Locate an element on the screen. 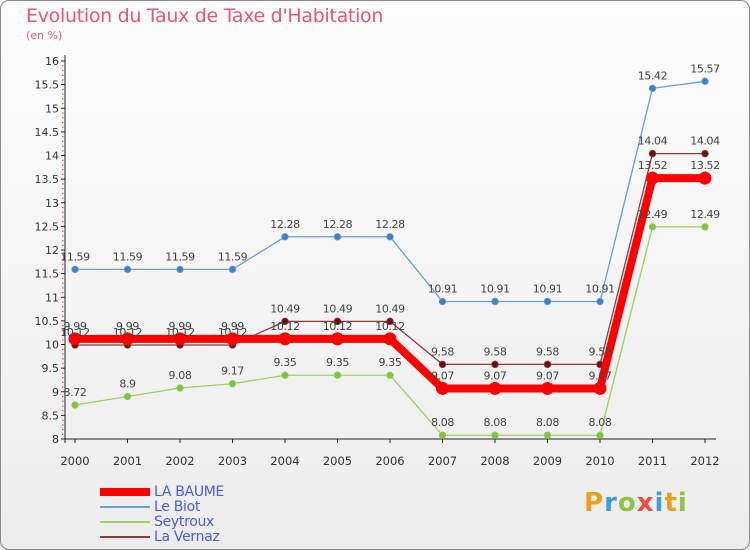 This screenshot has width=750, height=550. y-tick-label: 9 is located at coordinates (55, 392).